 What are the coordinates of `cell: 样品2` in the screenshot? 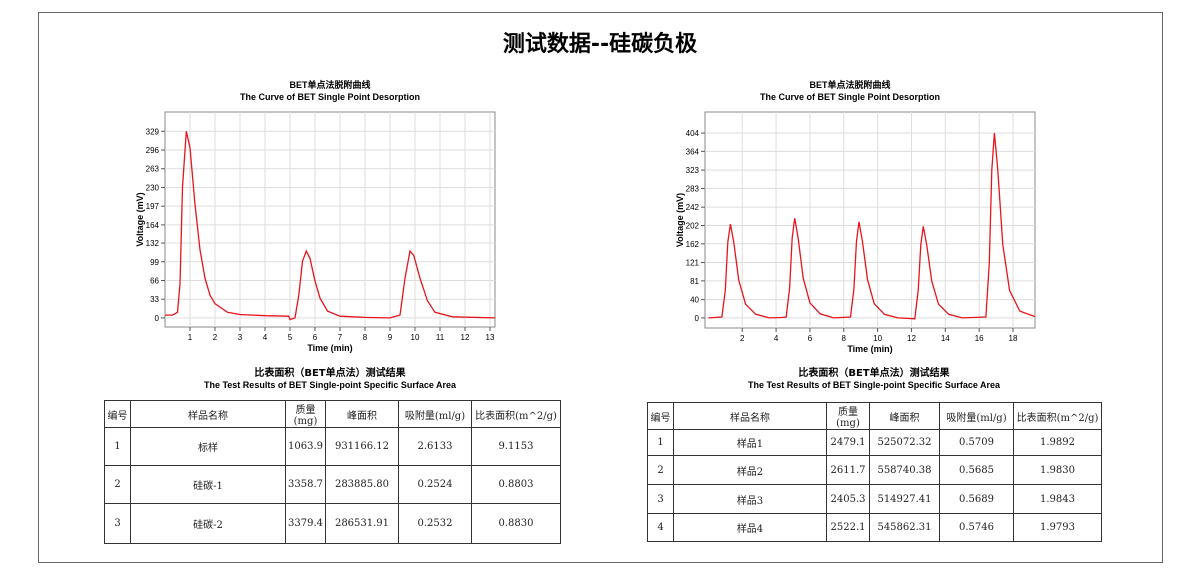 It's located at (750, 470).